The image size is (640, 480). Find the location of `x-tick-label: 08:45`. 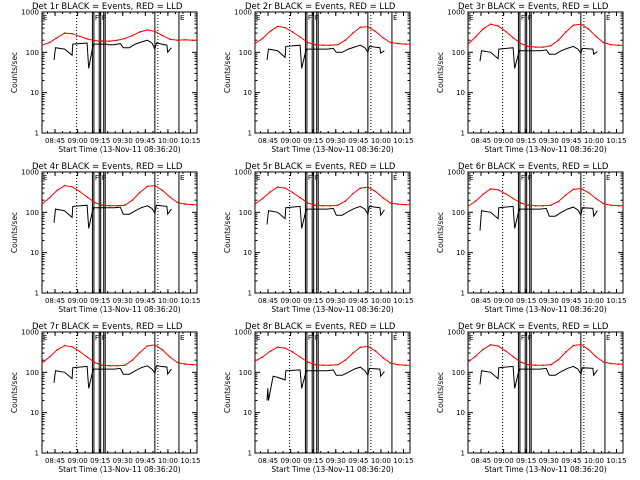

x-tick-label: 08:45 is located at coordinates (481, 301).